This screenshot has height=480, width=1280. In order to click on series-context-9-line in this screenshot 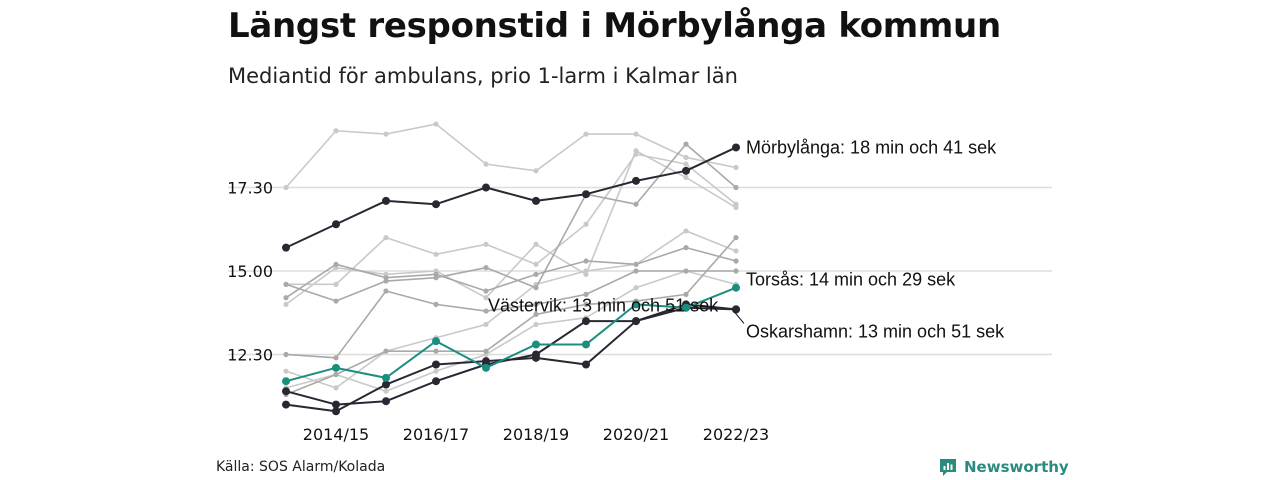, I will do `click(511, 309)`.